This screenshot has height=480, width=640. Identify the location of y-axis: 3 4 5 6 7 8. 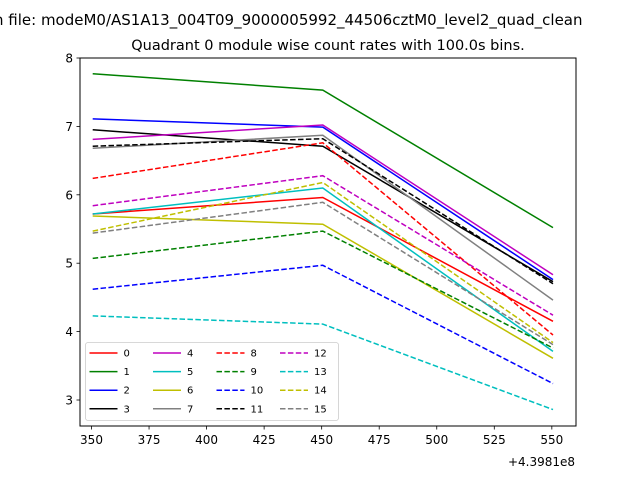
(72, 230).